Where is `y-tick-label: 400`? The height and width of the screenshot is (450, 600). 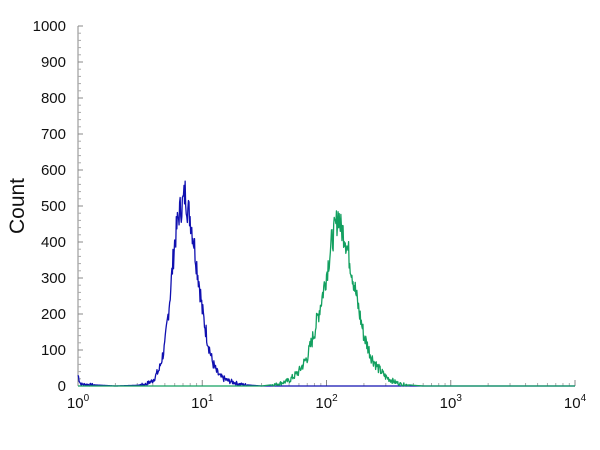 y-tick-label: 400 is located at coordinates (53, 242).